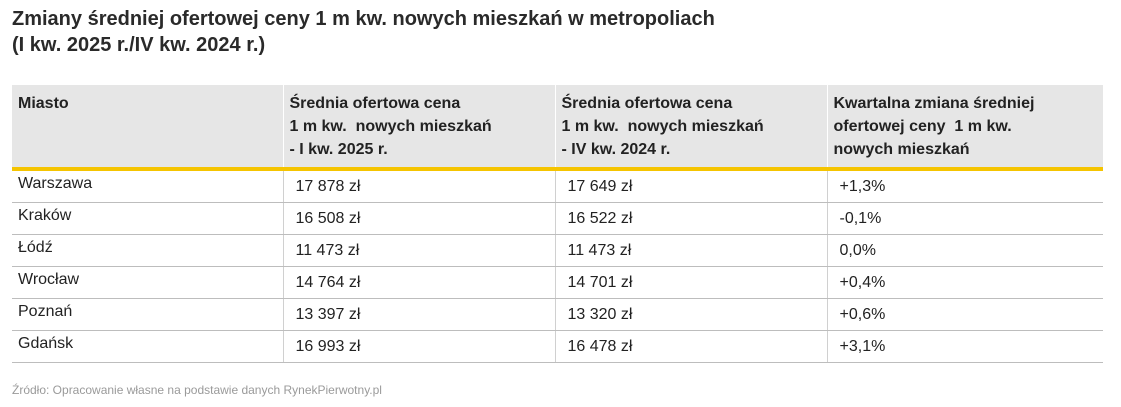 The image size is (1121, 407). What do you see at coordinates (418, 346) in the screenshot?
I see `value-cell: 16 993 zł` at bounding box center [418, 346].